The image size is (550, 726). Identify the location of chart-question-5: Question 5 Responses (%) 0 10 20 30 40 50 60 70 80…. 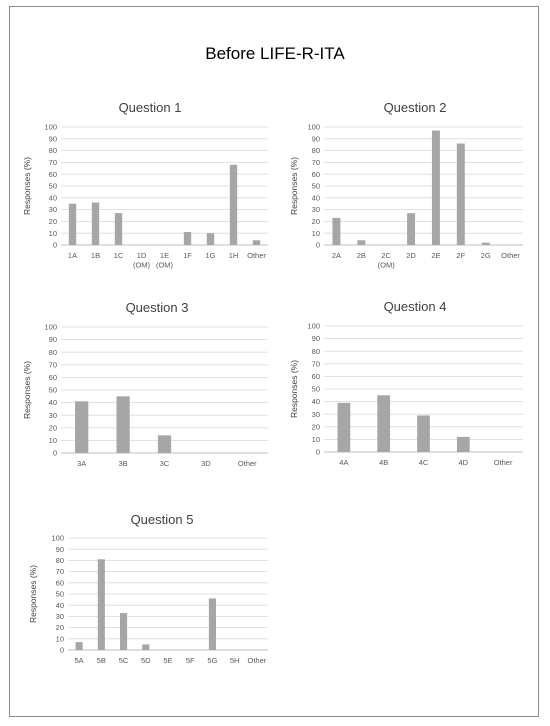
(148, 588).